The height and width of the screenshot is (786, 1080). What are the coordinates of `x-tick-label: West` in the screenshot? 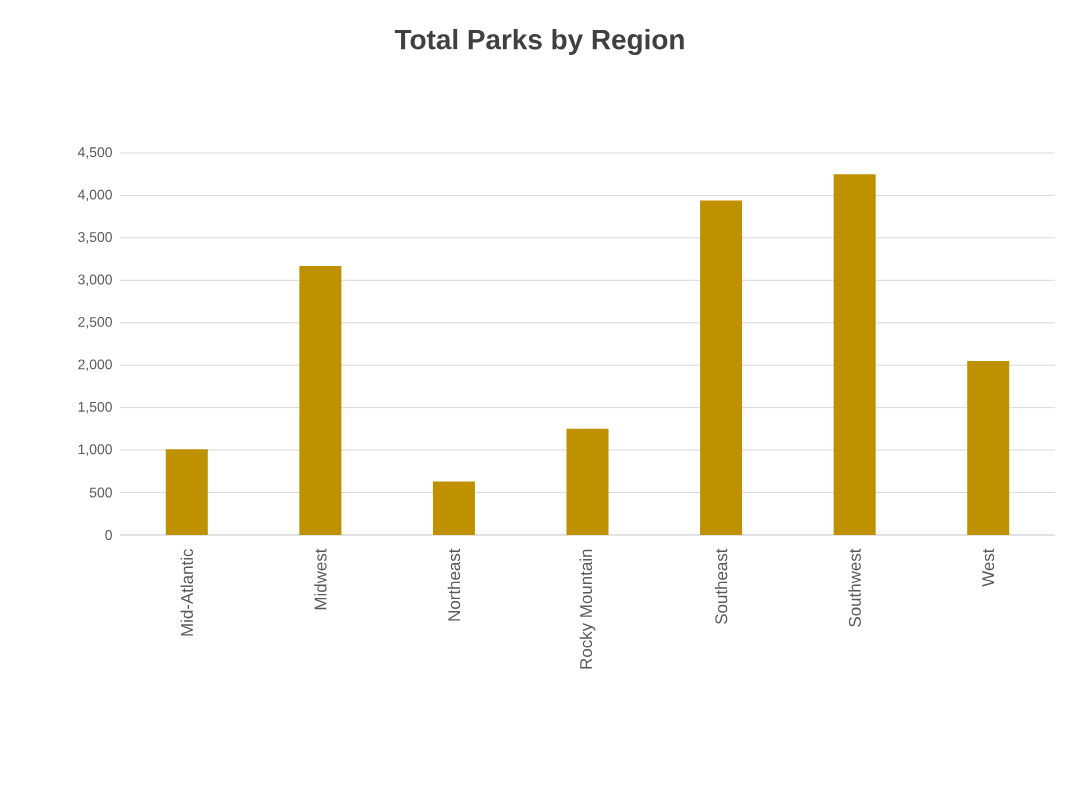 It's located at (988, 567).